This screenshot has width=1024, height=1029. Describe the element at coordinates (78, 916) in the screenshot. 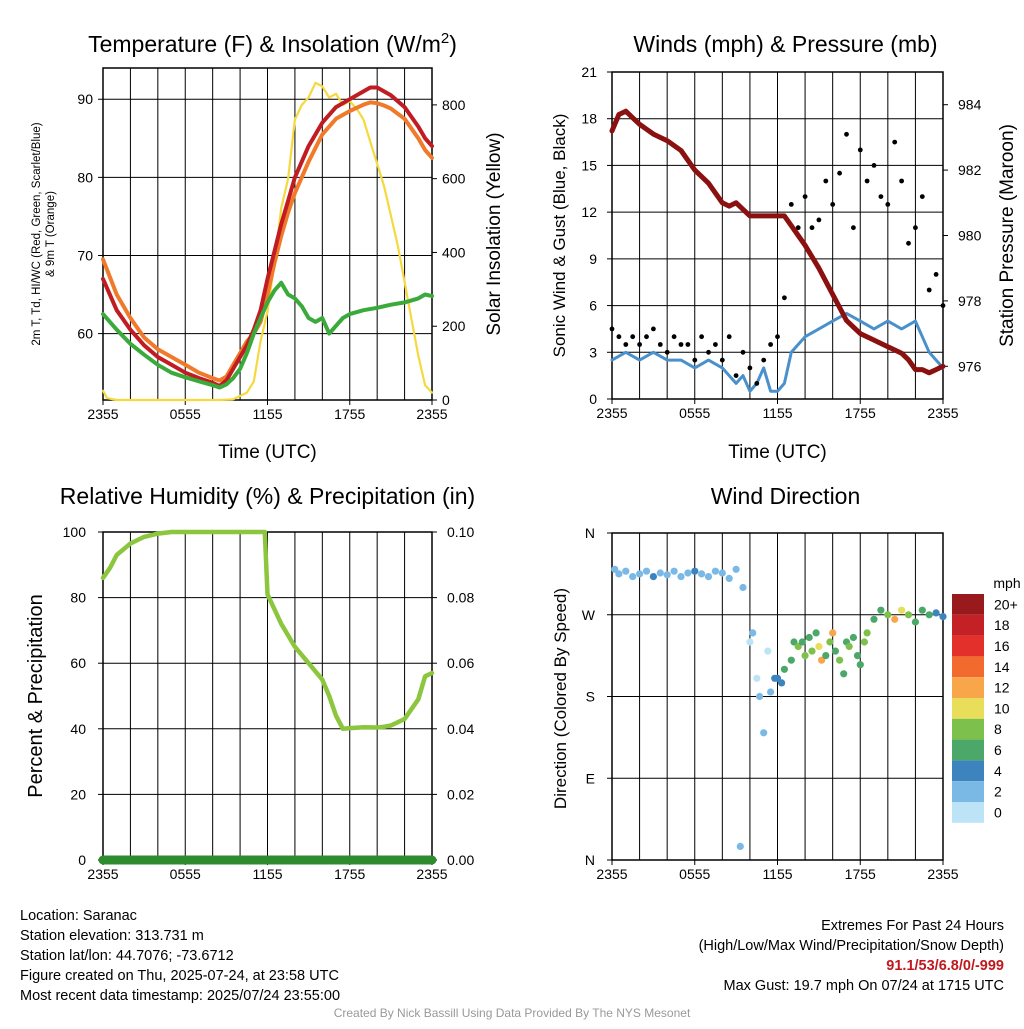

I see `station-location: Location: Saranac` at that location.